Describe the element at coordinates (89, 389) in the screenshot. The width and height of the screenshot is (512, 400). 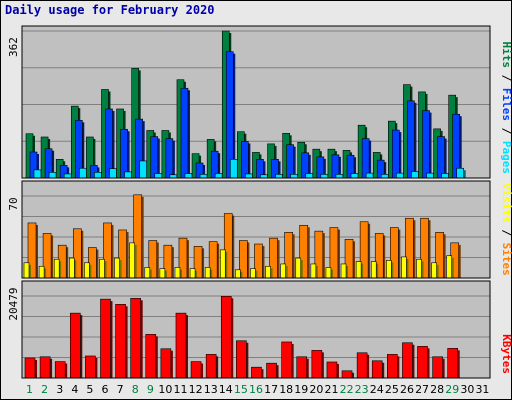
I see `day-label-5: 5` at that location.